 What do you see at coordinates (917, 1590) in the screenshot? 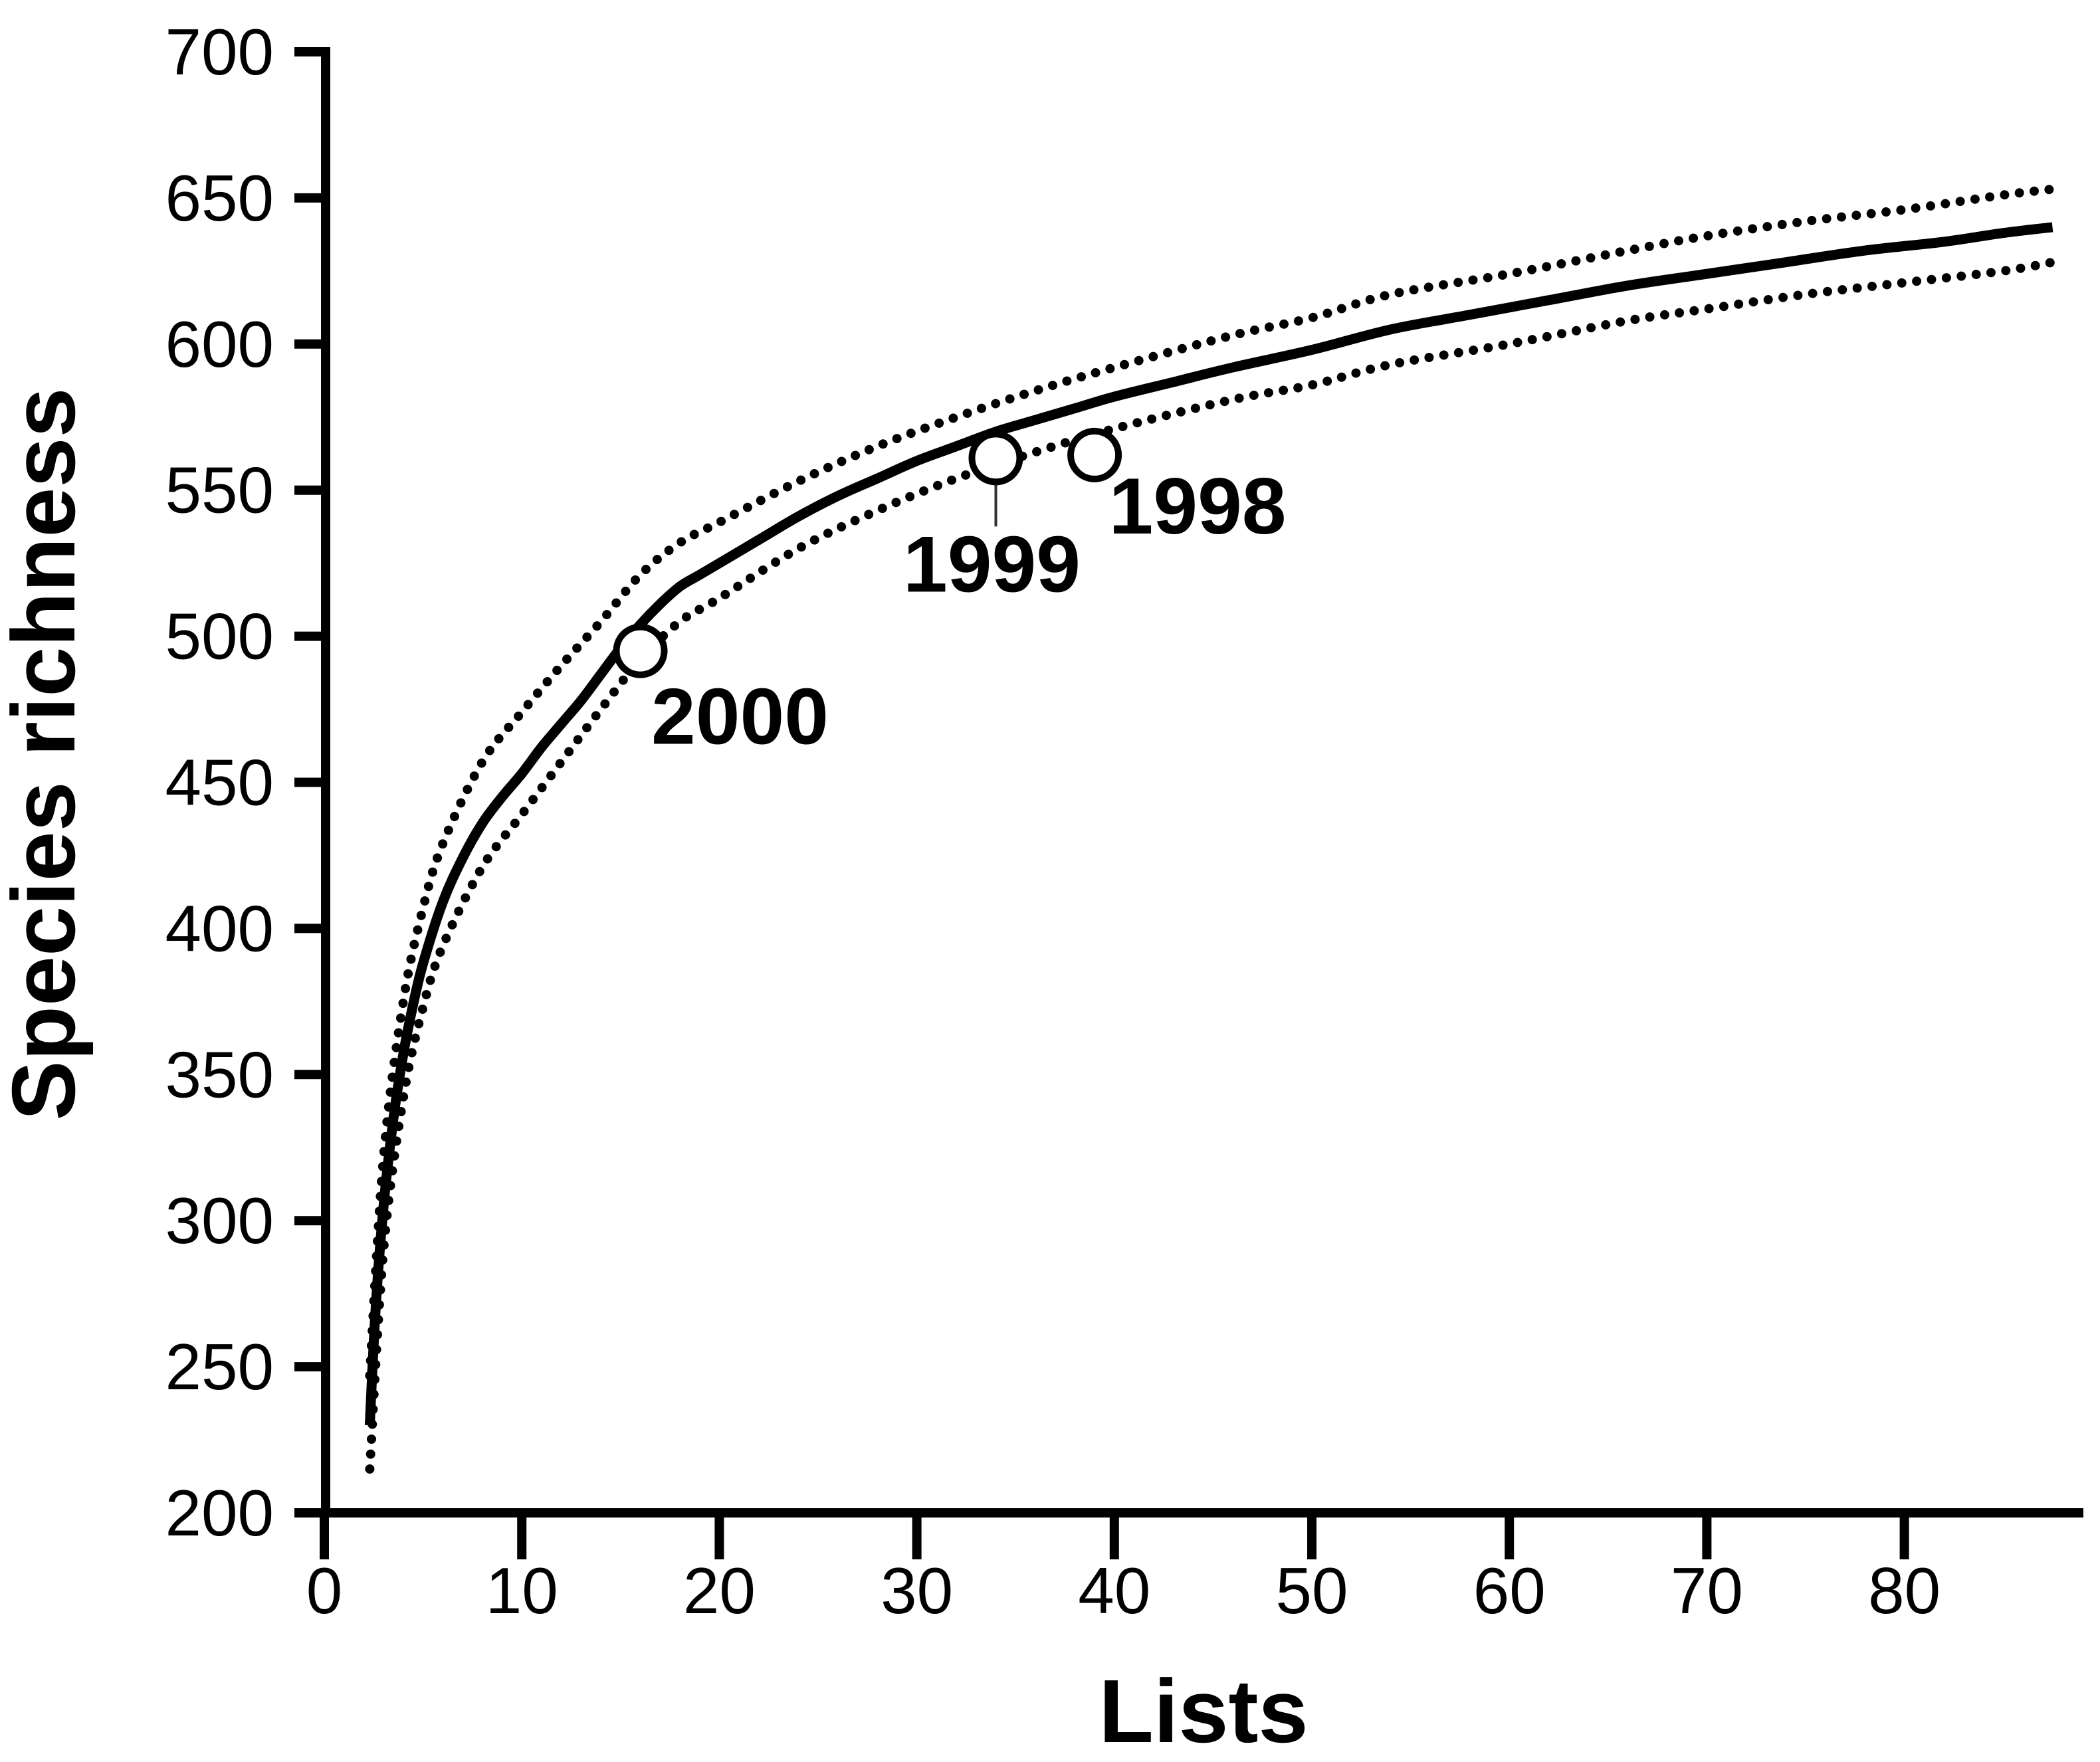
I see `x-tick-label: 30` at bounding box center [917, 1590].